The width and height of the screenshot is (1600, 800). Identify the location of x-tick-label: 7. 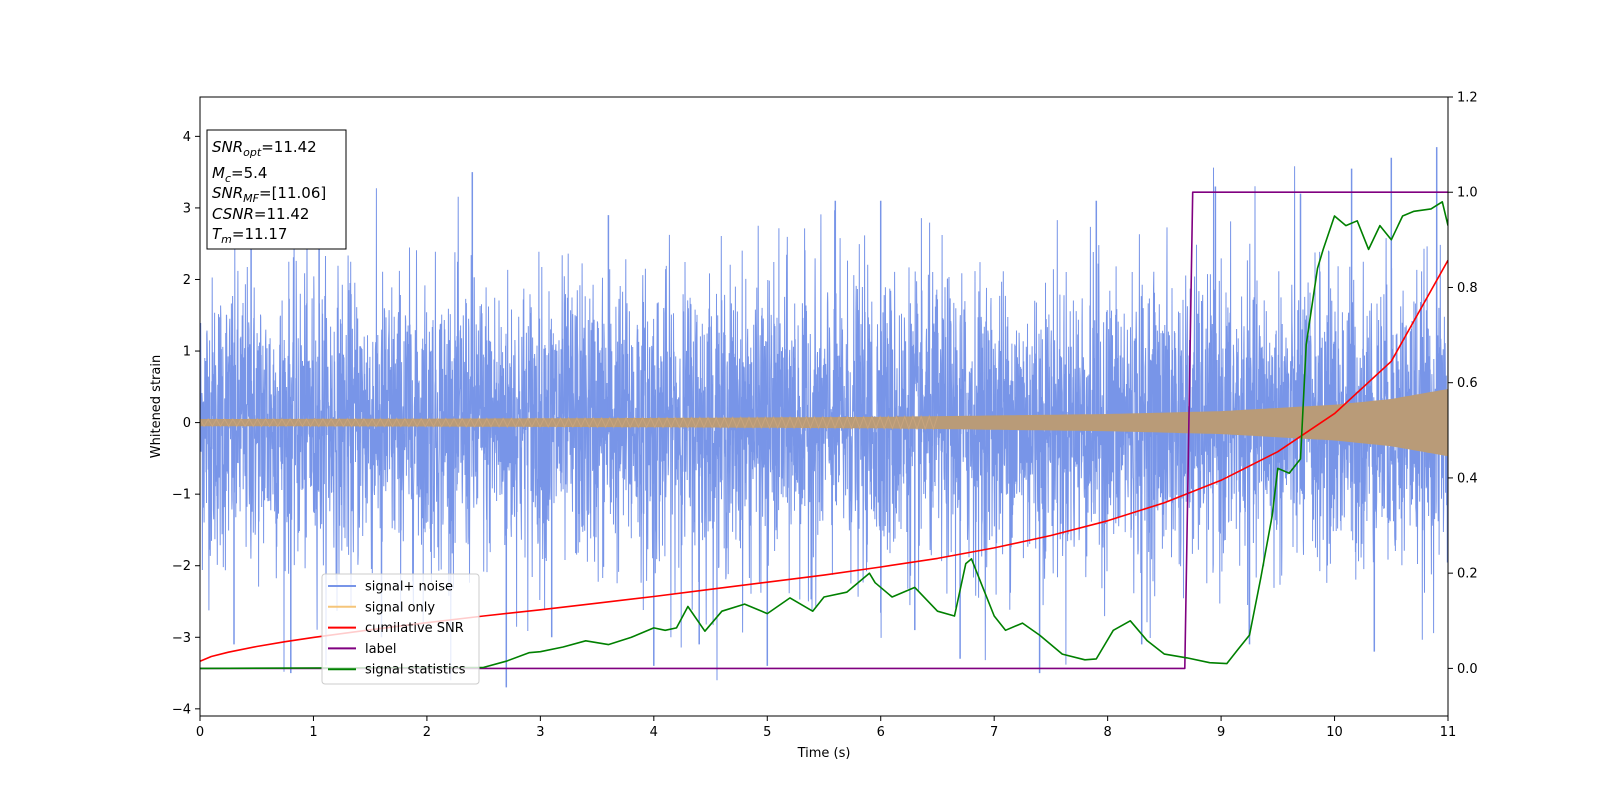
(994, 732).